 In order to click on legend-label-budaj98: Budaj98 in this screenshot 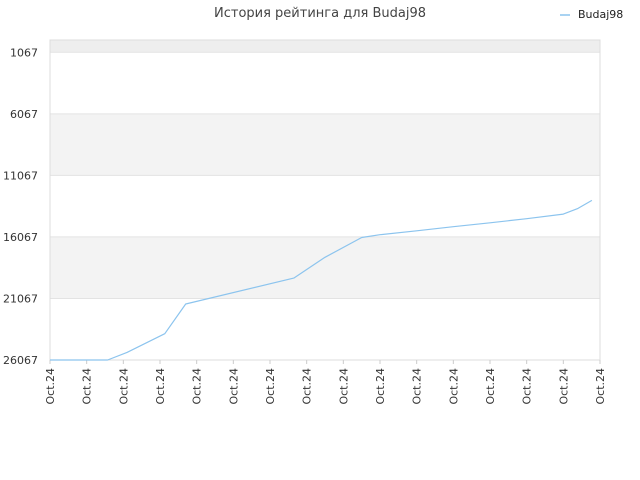, I will do `click(600, 14)`.